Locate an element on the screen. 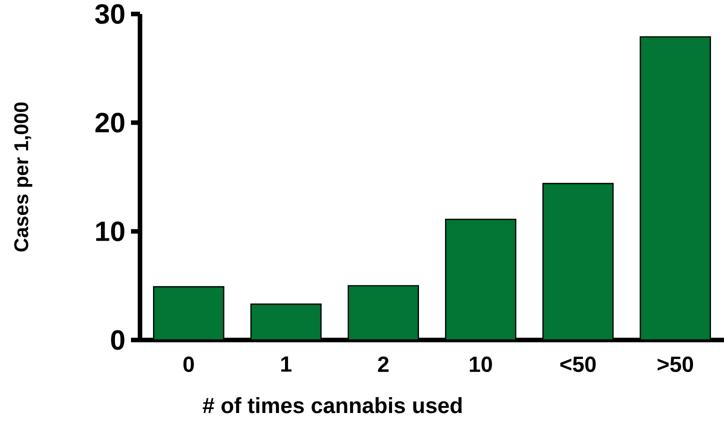 This screenshot has width=724, height=423. x-tick-label: 2 is located at coordinates (383, 364).